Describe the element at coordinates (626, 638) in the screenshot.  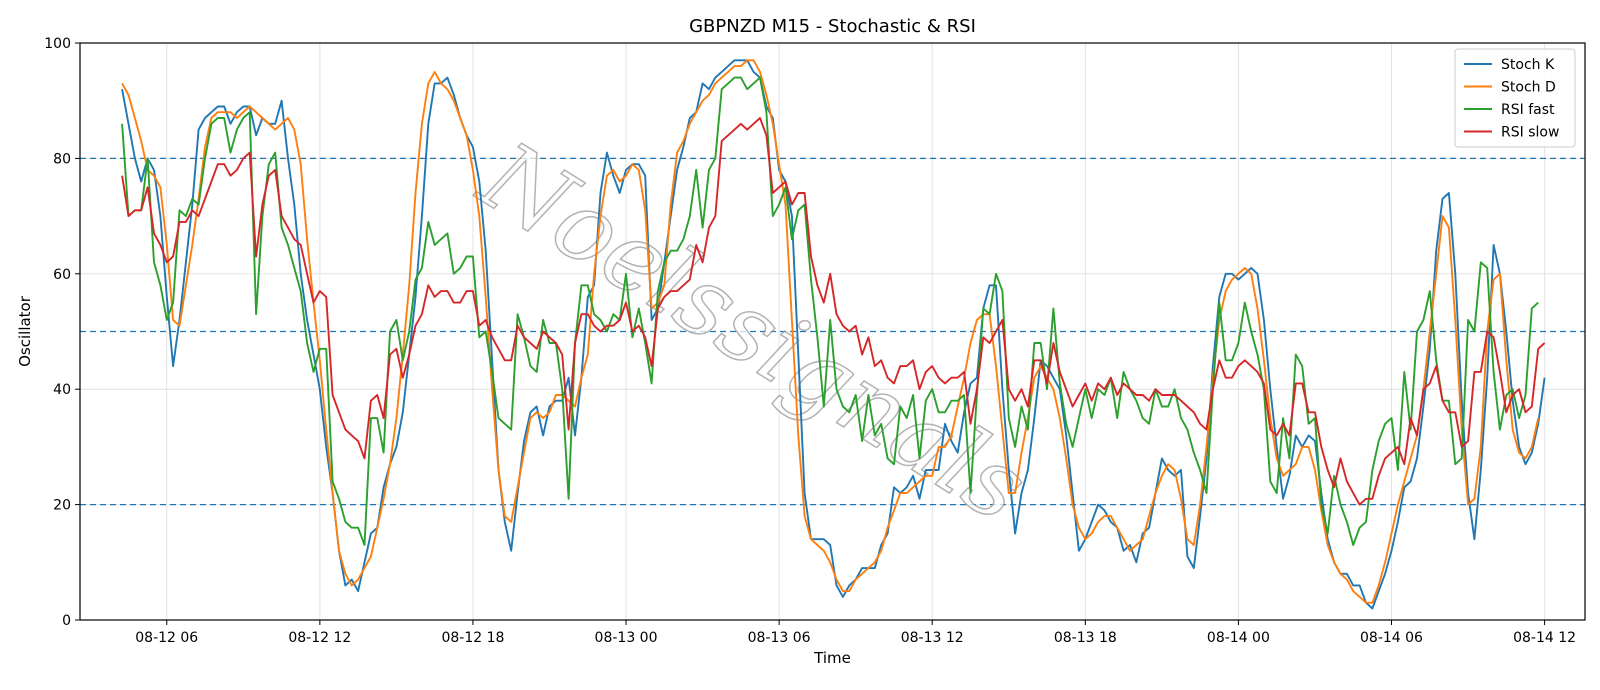
I see `x-tick-label: 08-13 00` at that location.